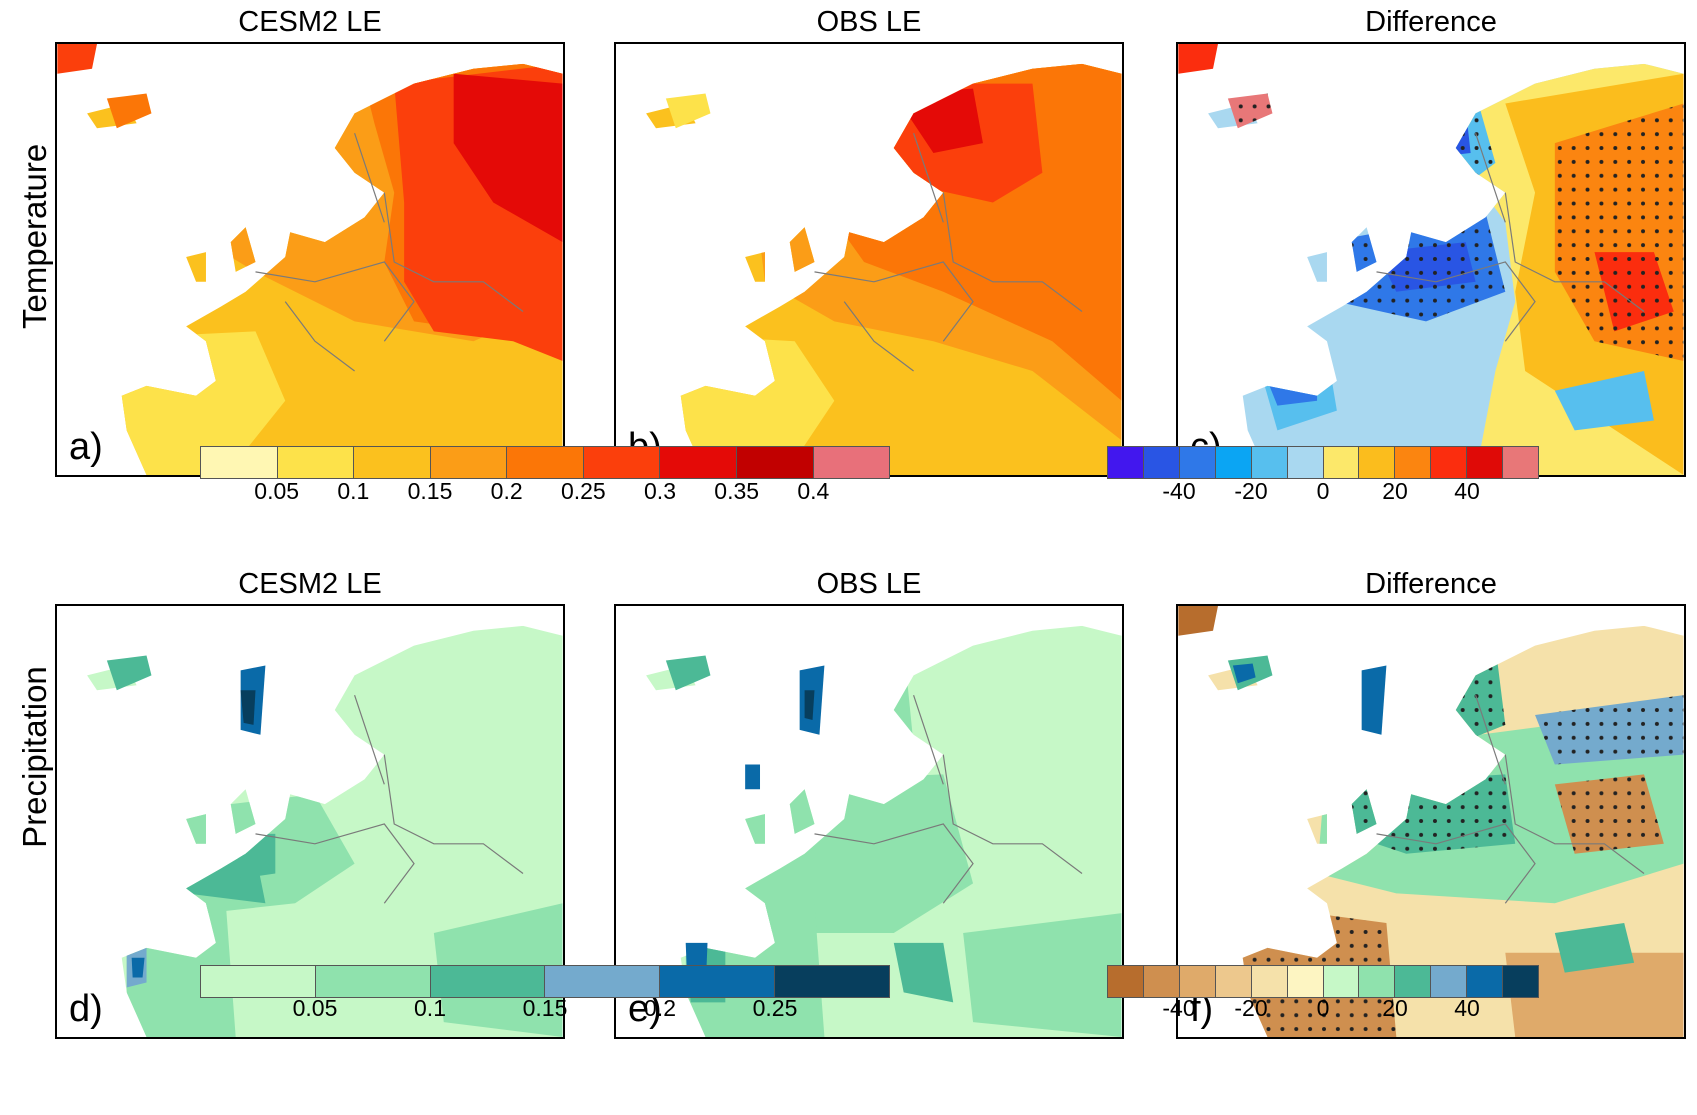 The width and height of the screenshot is (1697, 1115). I want to click on colorbar-precipitation-ticks: 0.05 0.1 0.15 0.2 0.25, so click(545, 1010).